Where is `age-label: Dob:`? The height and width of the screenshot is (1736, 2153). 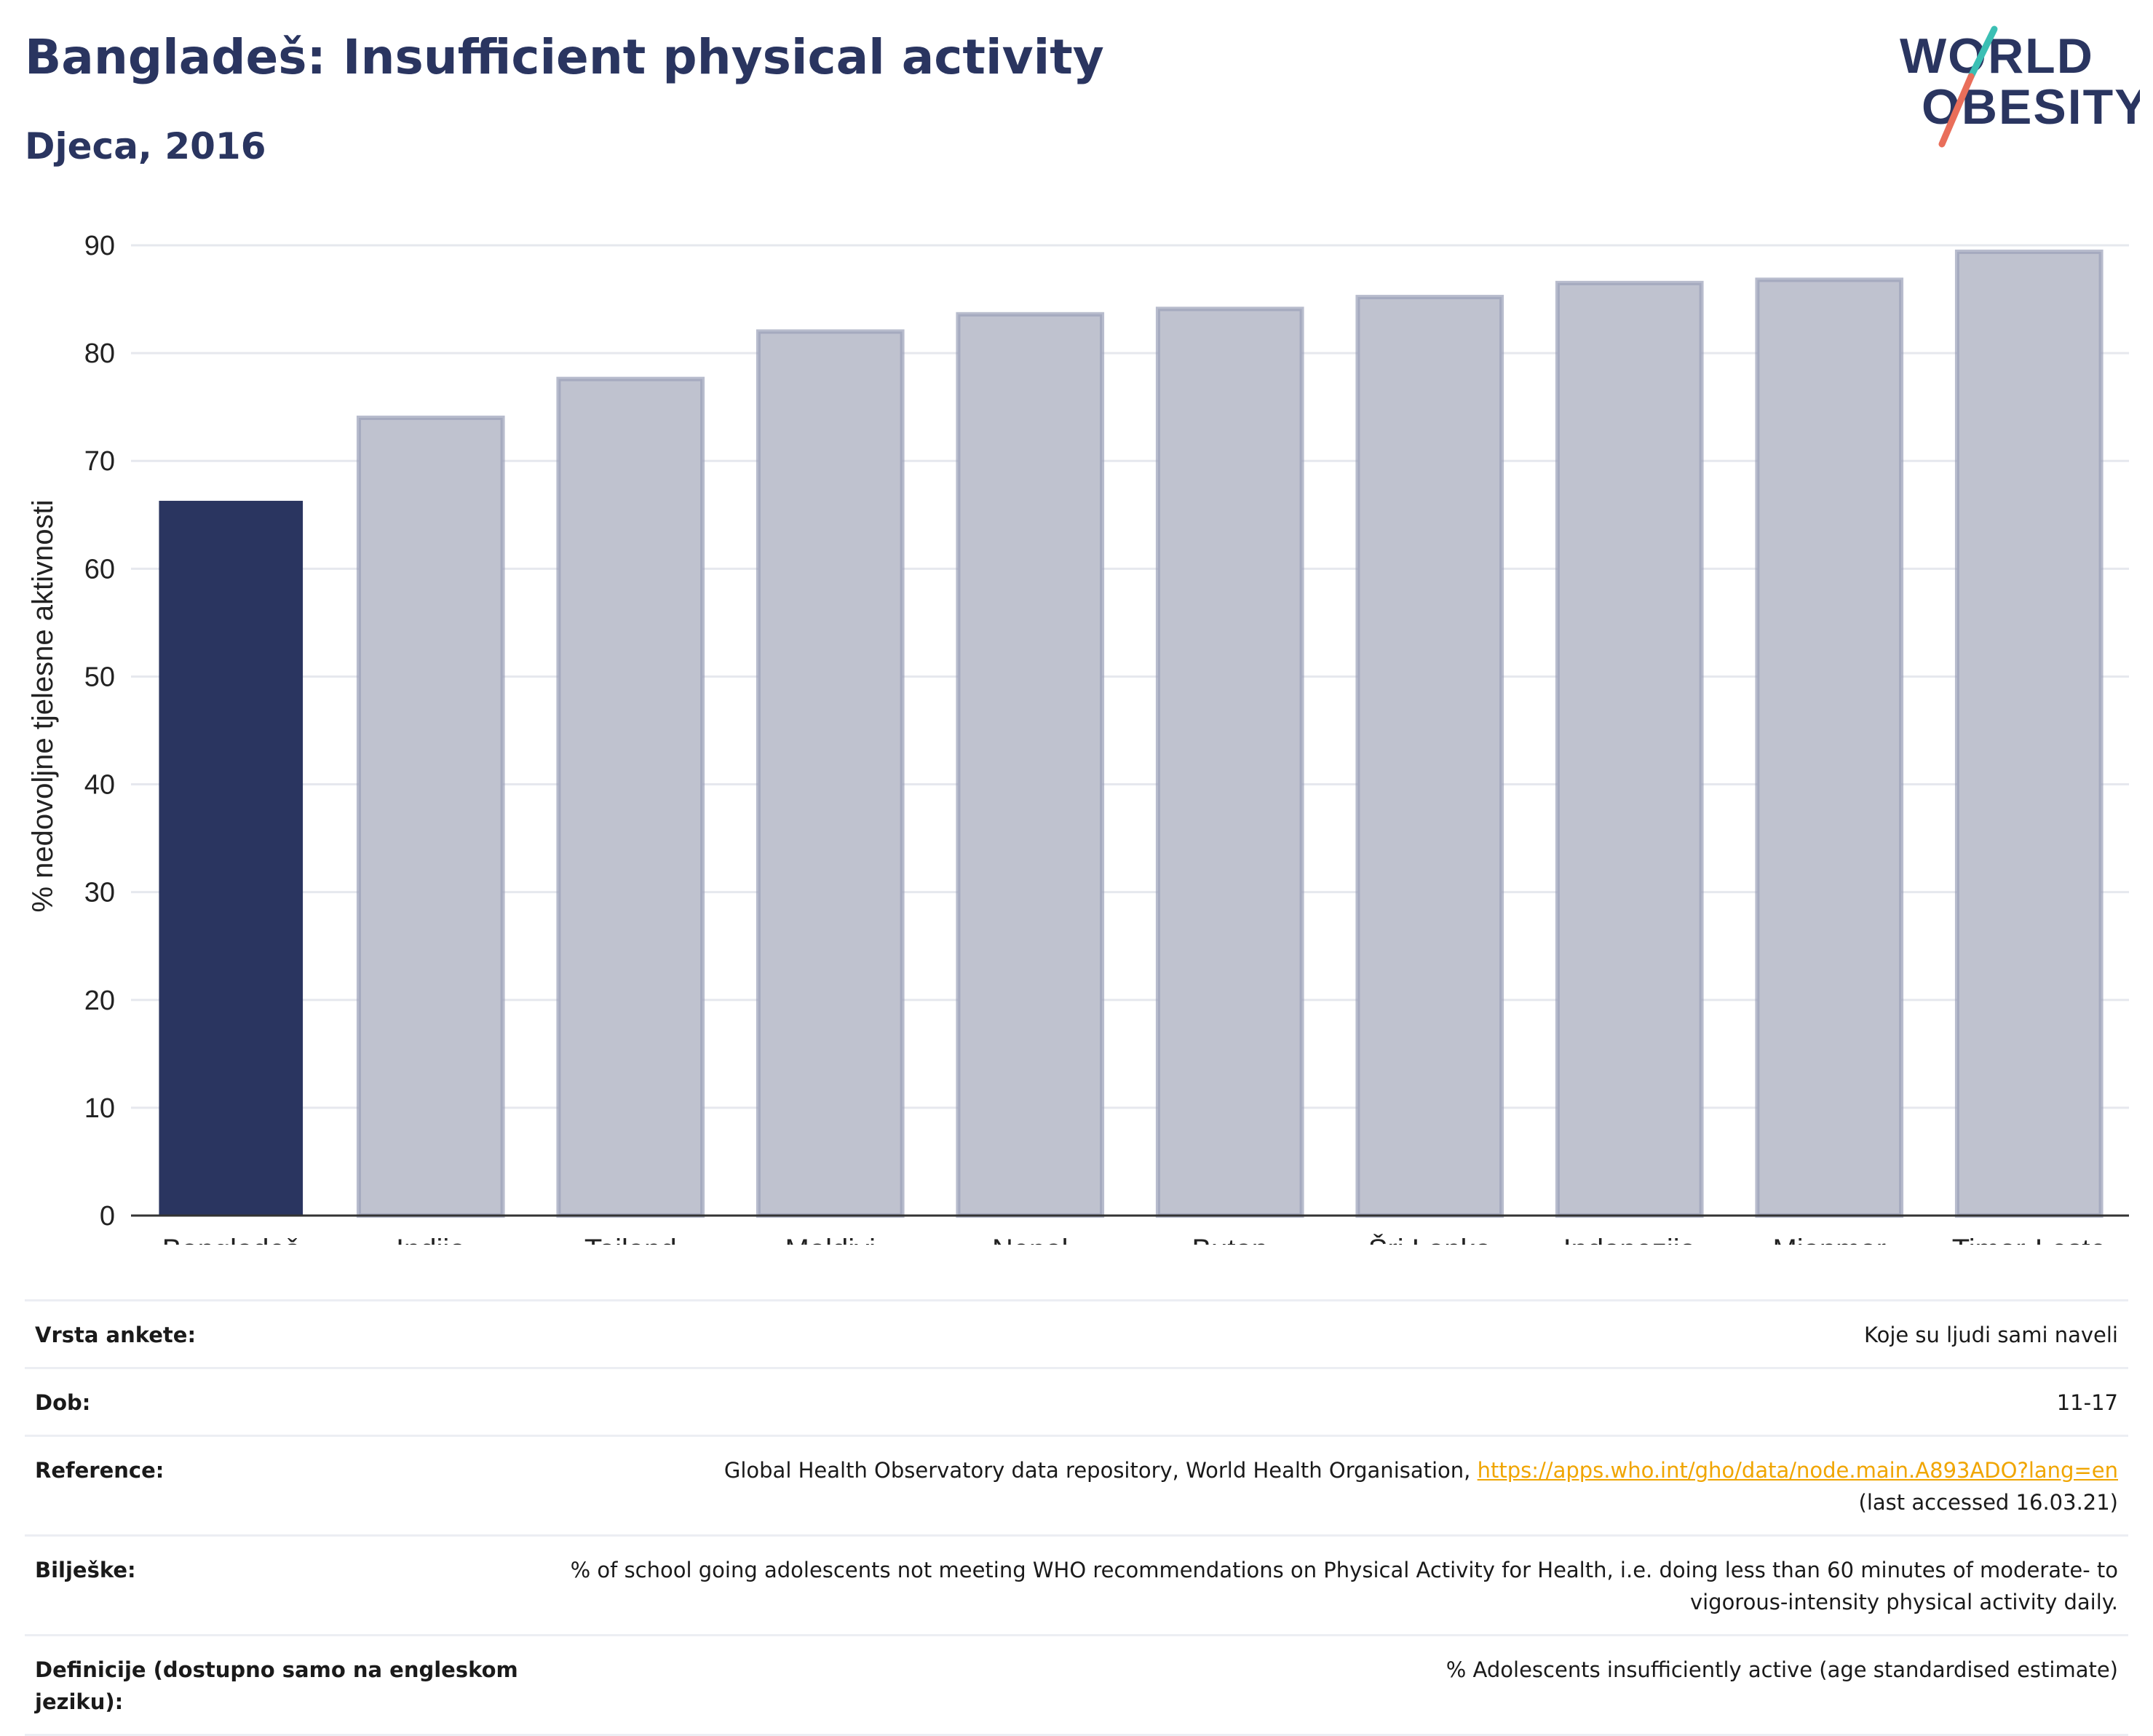
age-label: Dob: is located at coordinates (63, 1402).